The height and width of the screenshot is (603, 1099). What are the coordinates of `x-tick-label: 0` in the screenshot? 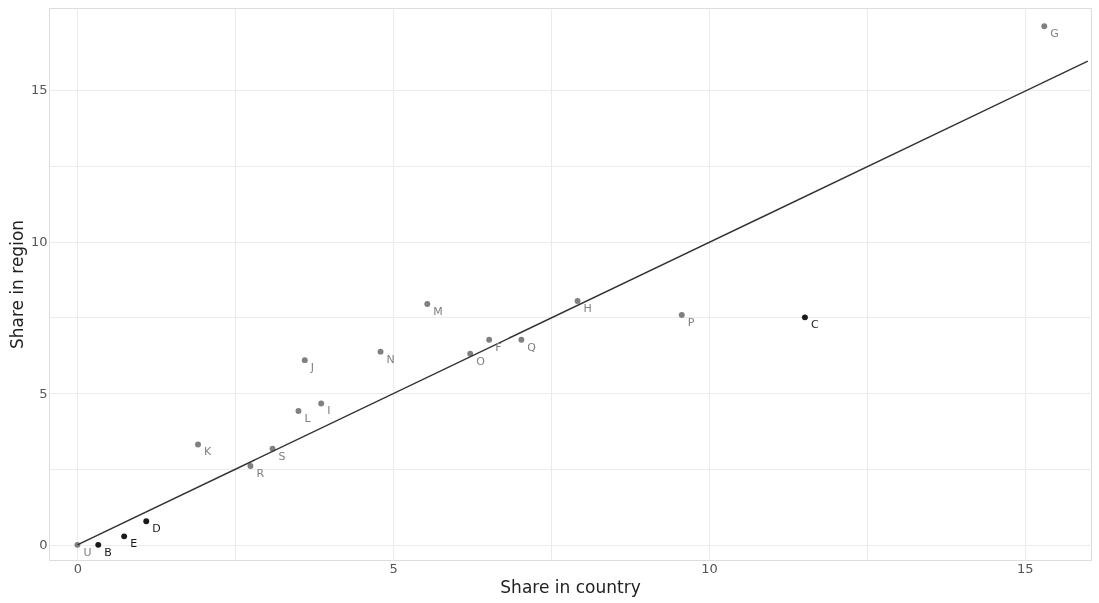 It's located at (78, 568).